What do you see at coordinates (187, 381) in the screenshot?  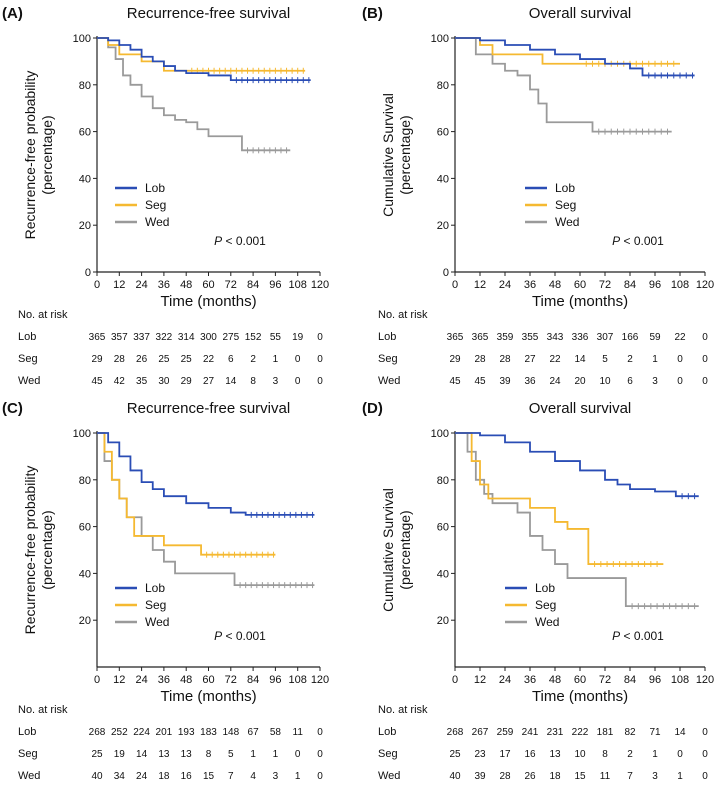 I see `risk-value: 29` at bounding box center [187, 381].